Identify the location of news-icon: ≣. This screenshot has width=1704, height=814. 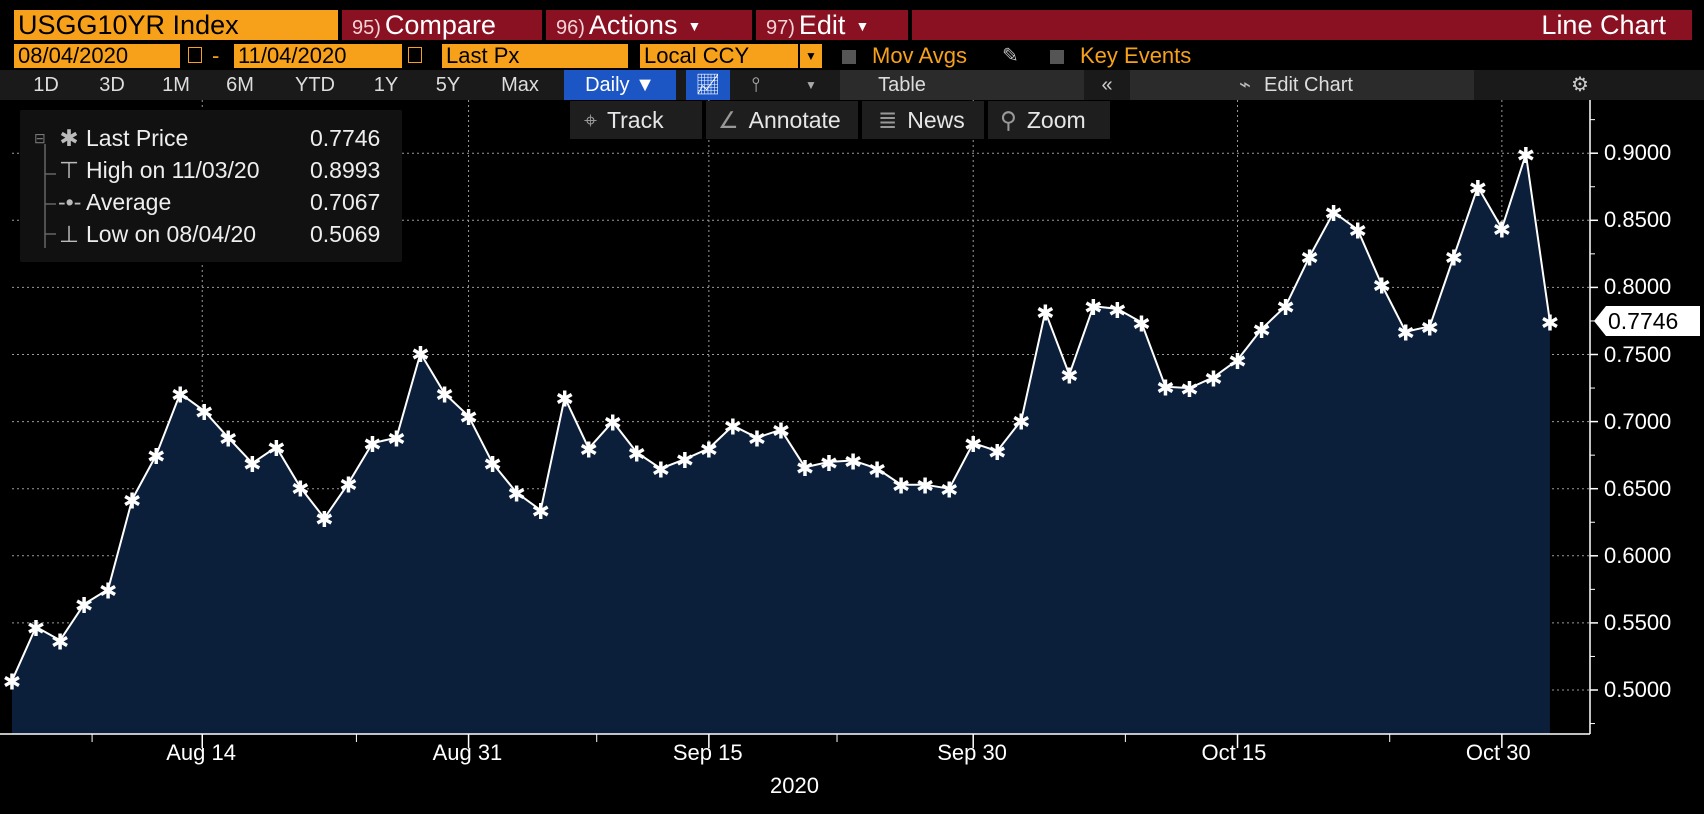
(888, 120).